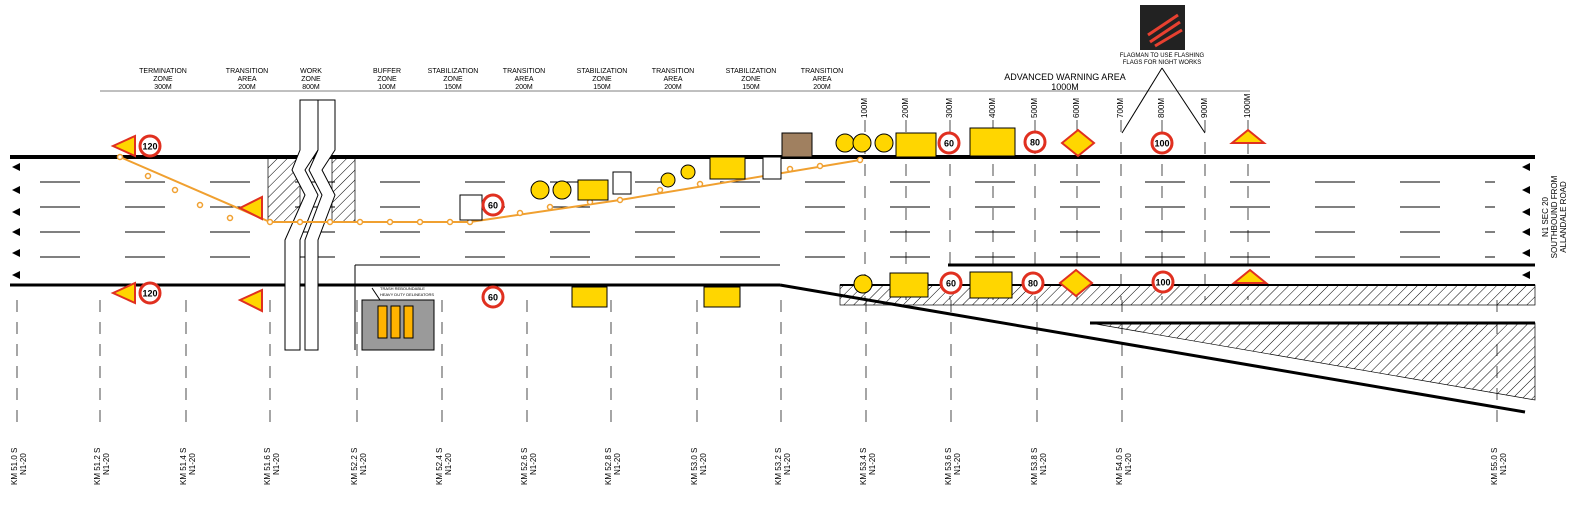 The width and height of the screenshot is (1587, 511). Describe the element at coordinates (694, 466) in the screenshot. I see `km-label: KM 53.0 S` at that location.